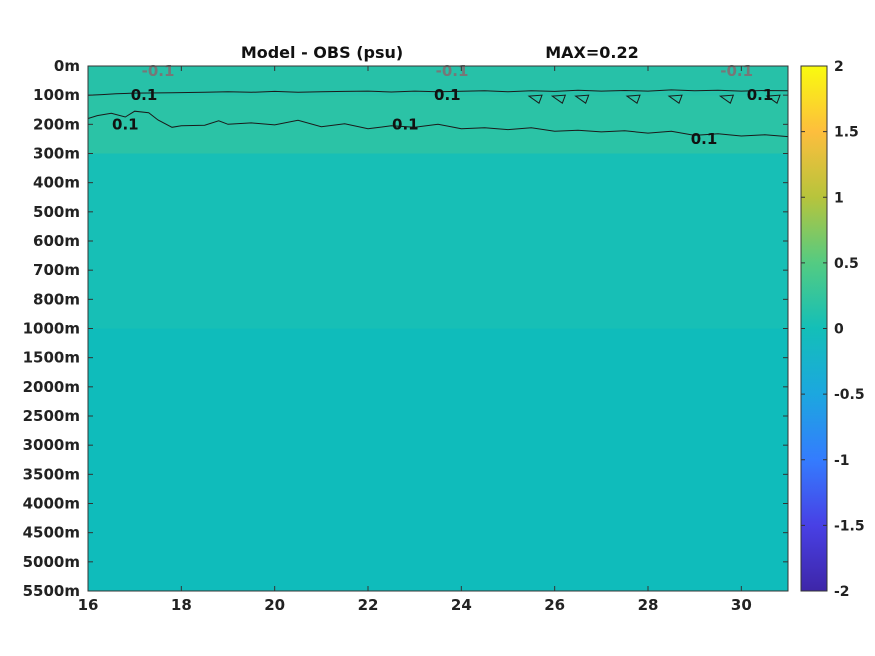 The image size is (875, 656). I want to click on y-tick-label: 4000m, so click(51, 504).